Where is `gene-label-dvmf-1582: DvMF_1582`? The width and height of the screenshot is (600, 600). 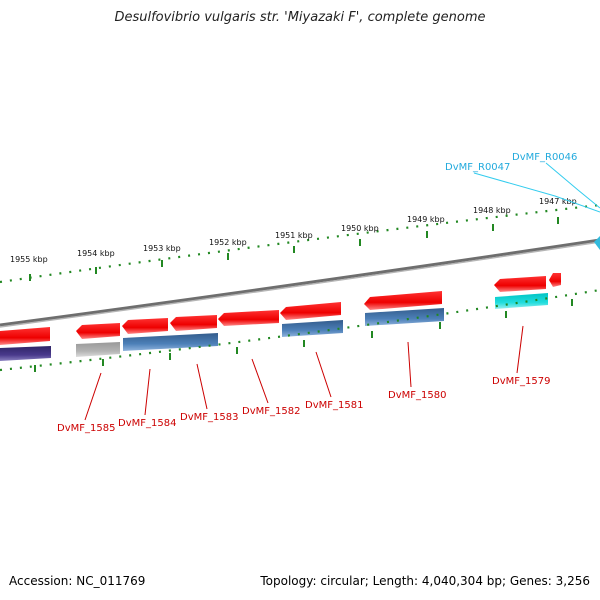 gene-label-dvmf-1582: DvMF_1582 is located at coordinates (271, 411).